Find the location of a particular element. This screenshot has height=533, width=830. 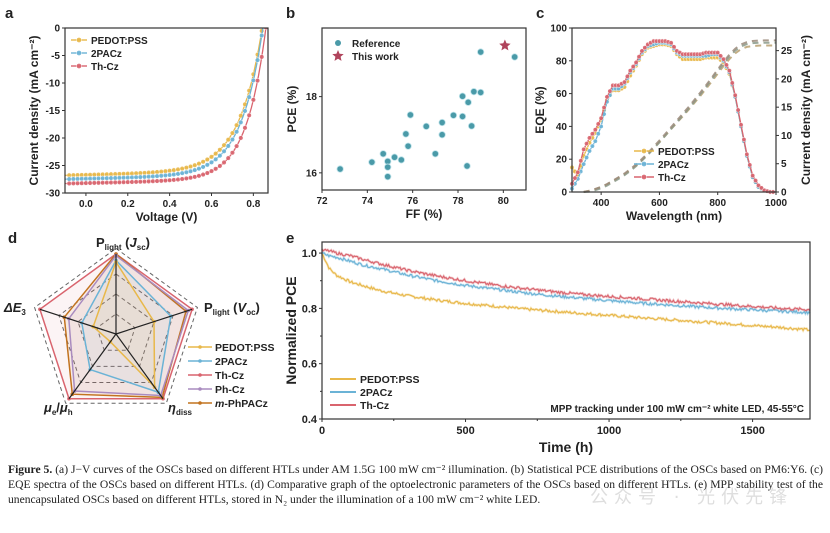

legend-label: Ph-Cz is located at coordinates (230, 390).